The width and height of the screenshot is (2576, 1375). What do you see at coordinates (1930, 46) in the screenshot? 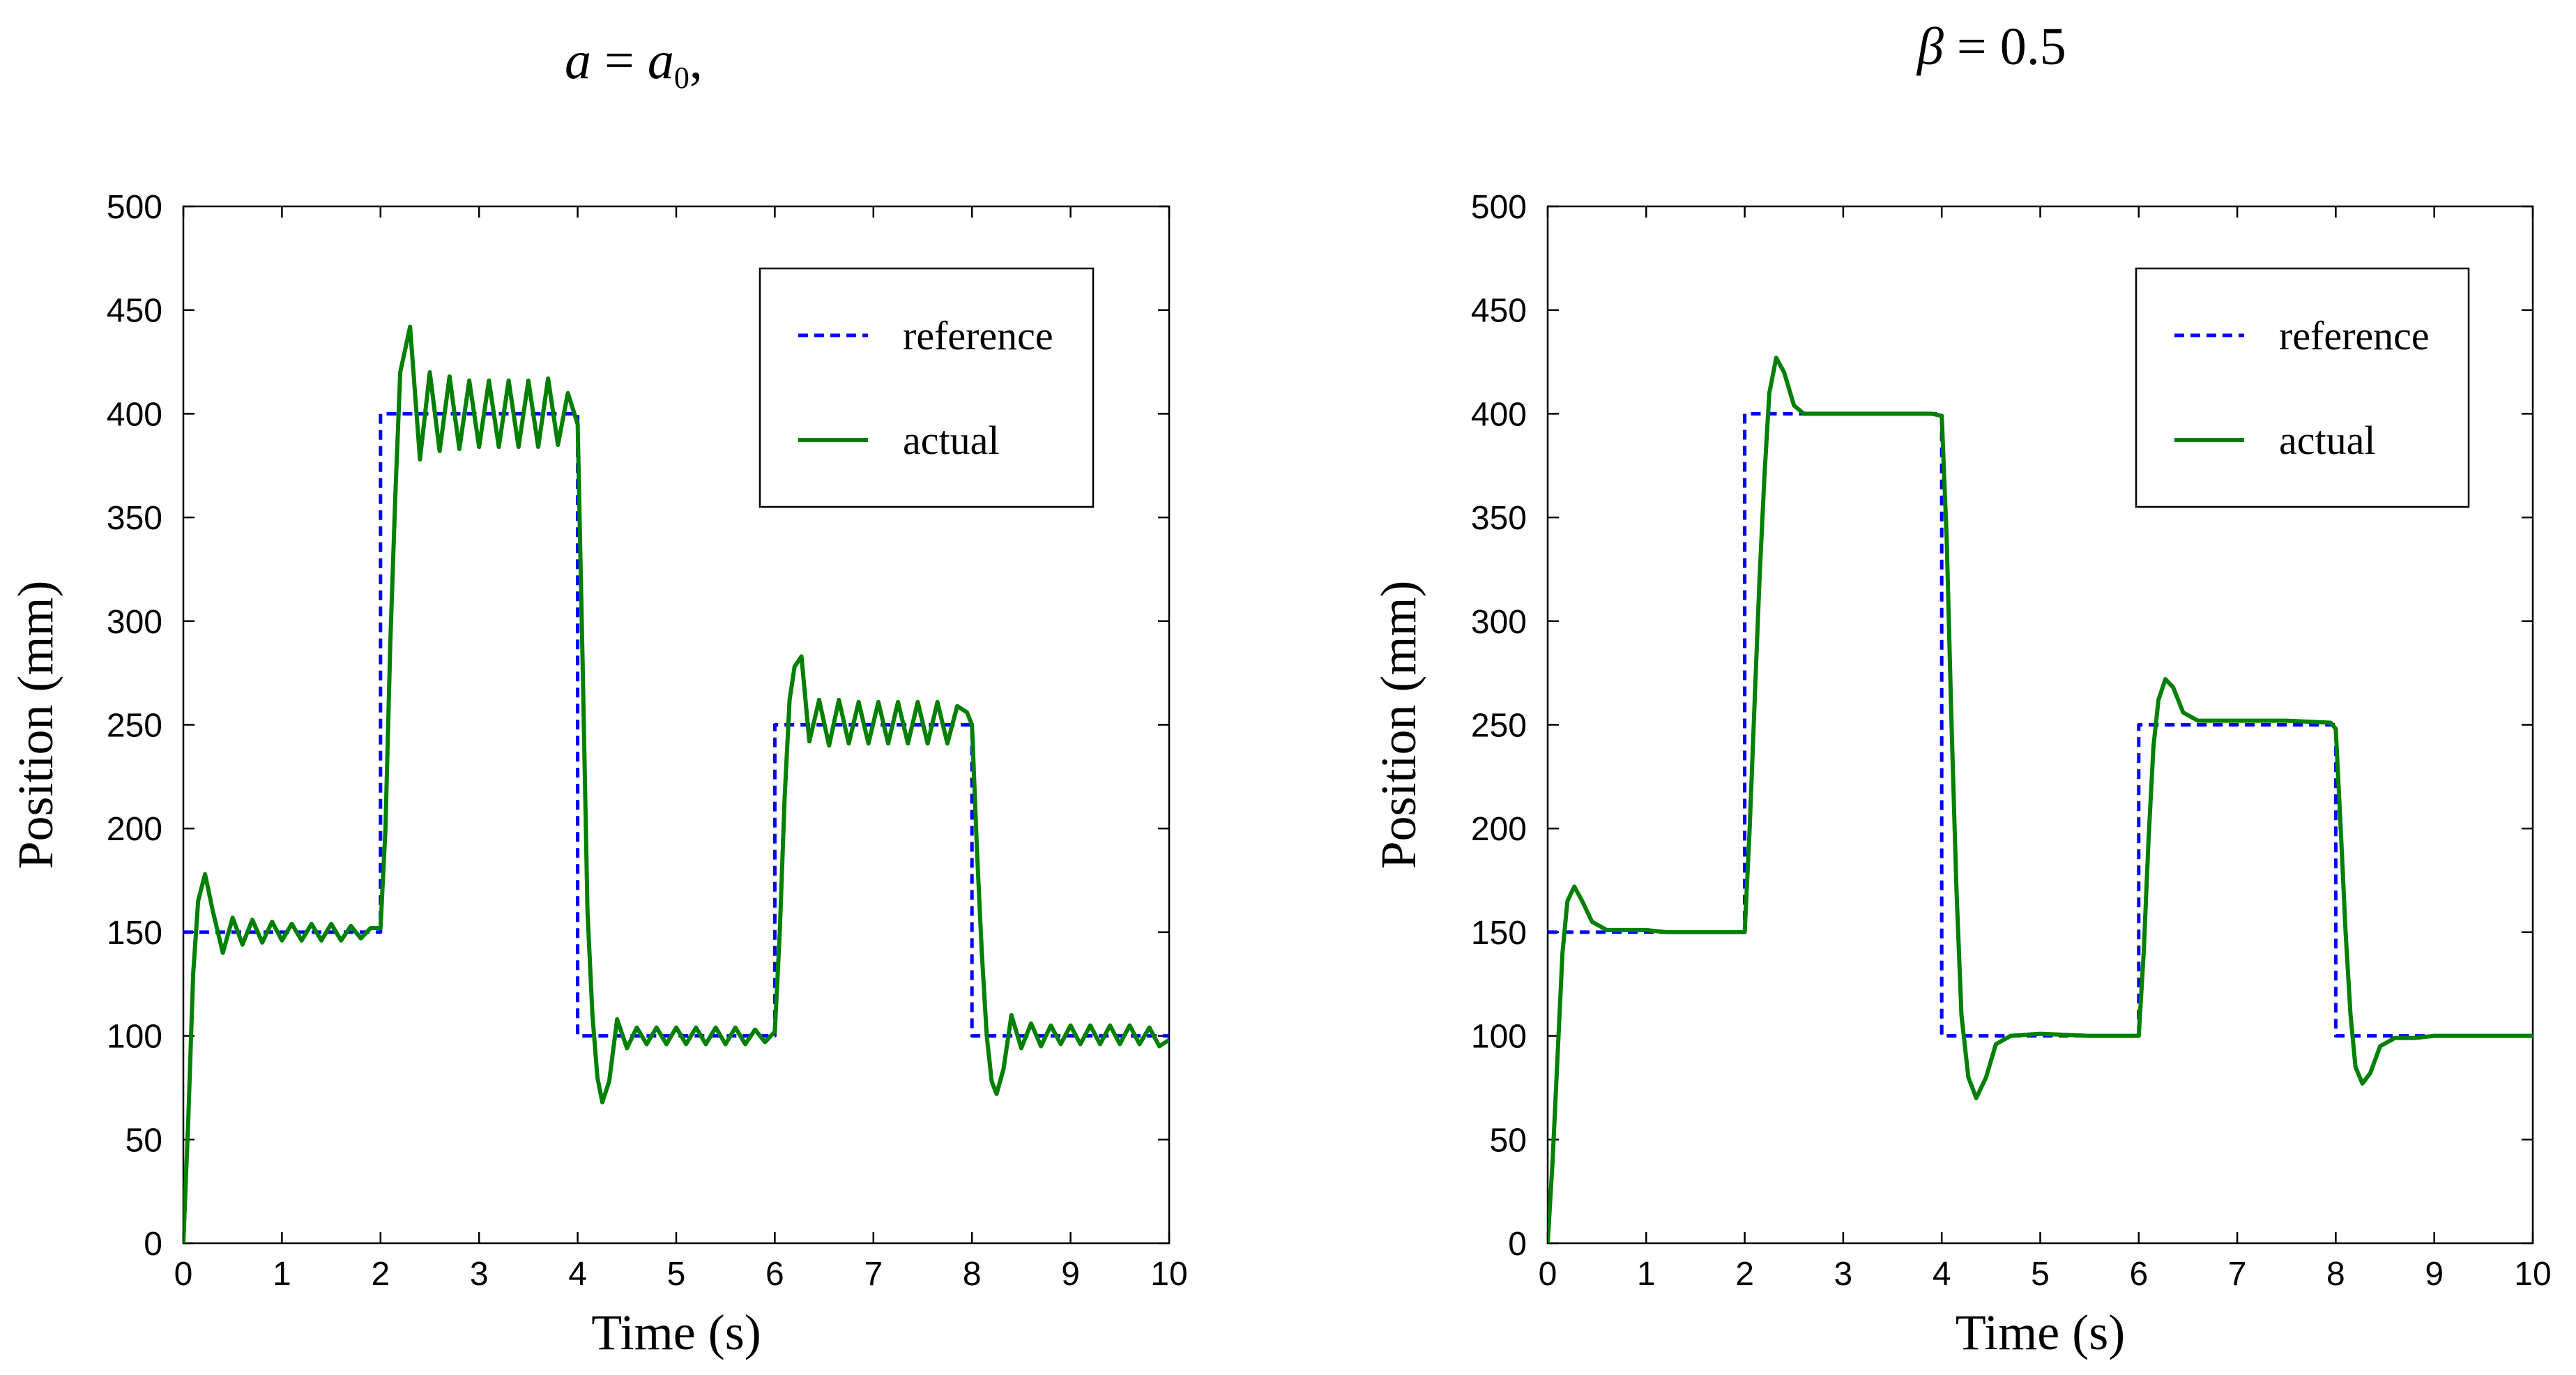
I see `chart-2-title-var: β` at bounding box center [1930, 46].